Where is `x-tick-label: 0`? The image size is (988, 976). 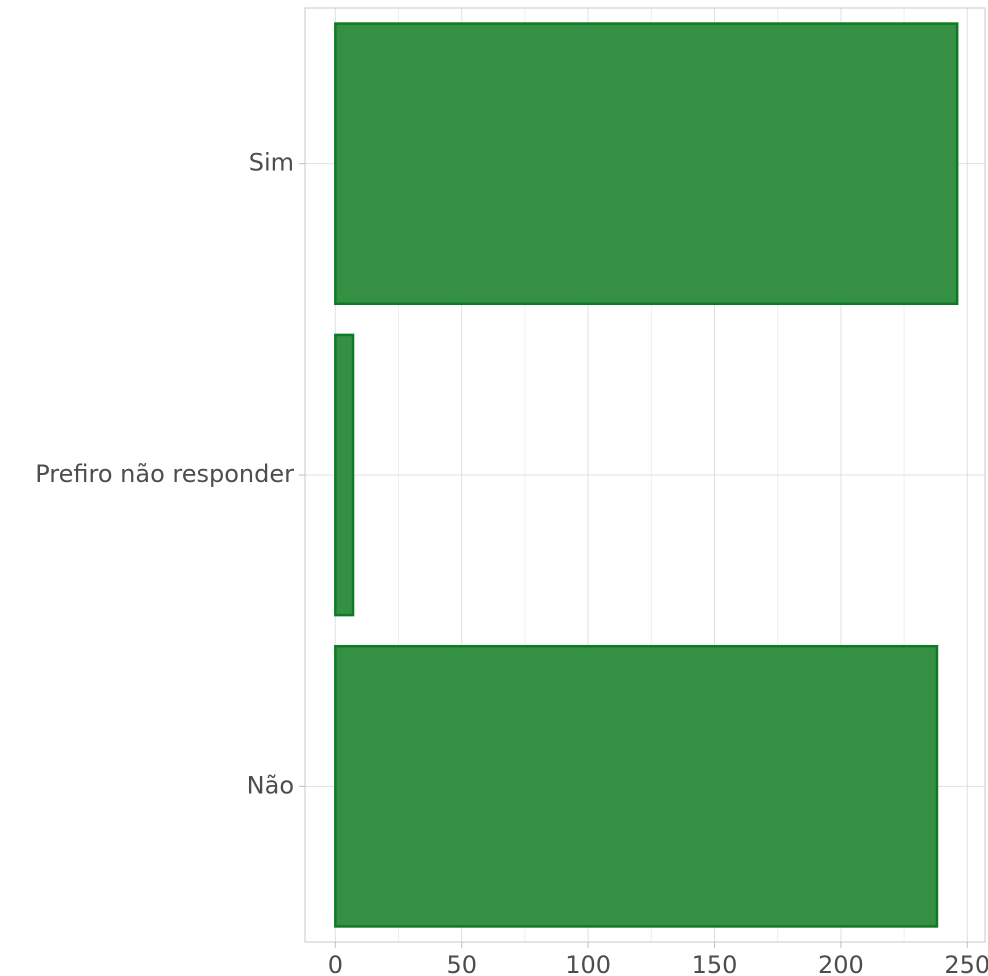 x-tick-label: 0 is located at coordinates (335, 963).